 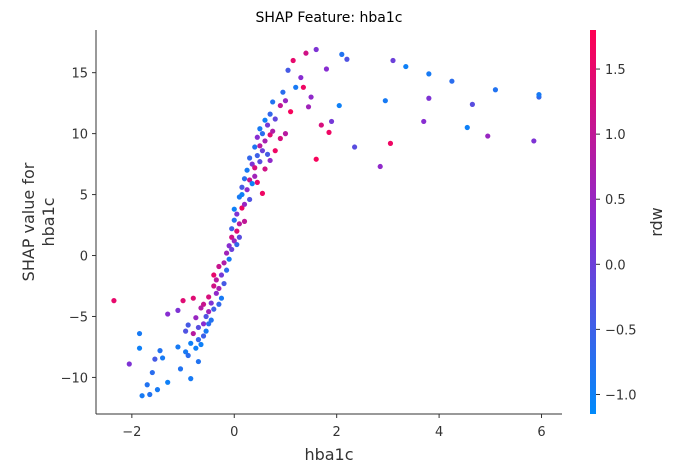 I want to click on y-tick-label: −5, so click(x=78, y=317).